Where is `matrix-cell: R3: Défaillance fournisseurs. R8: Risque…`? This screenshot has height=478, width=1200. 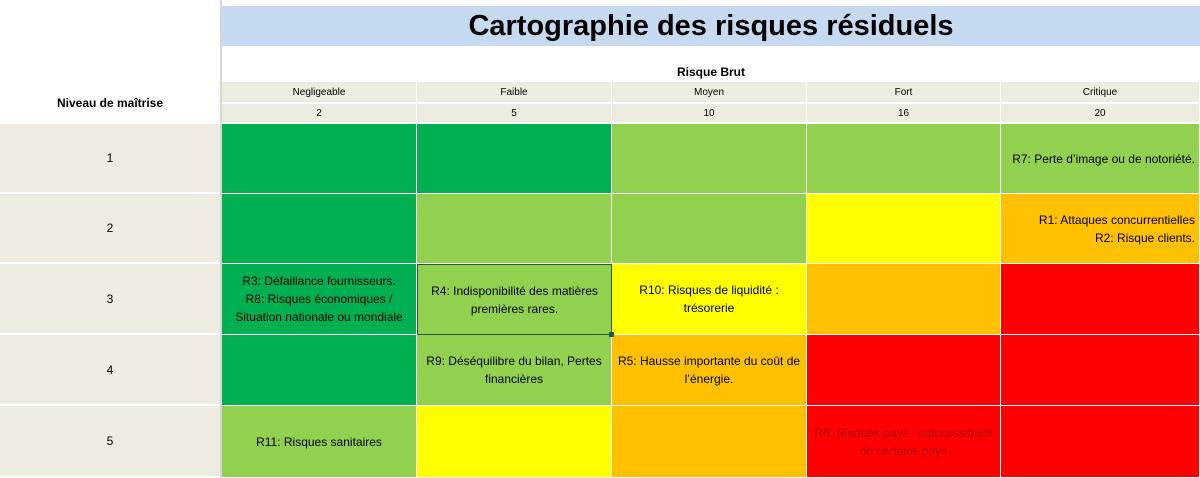 matrix-cell: R3: Défaillance fournisseurs. R8: Risque… is located at coordinates (319, 299).